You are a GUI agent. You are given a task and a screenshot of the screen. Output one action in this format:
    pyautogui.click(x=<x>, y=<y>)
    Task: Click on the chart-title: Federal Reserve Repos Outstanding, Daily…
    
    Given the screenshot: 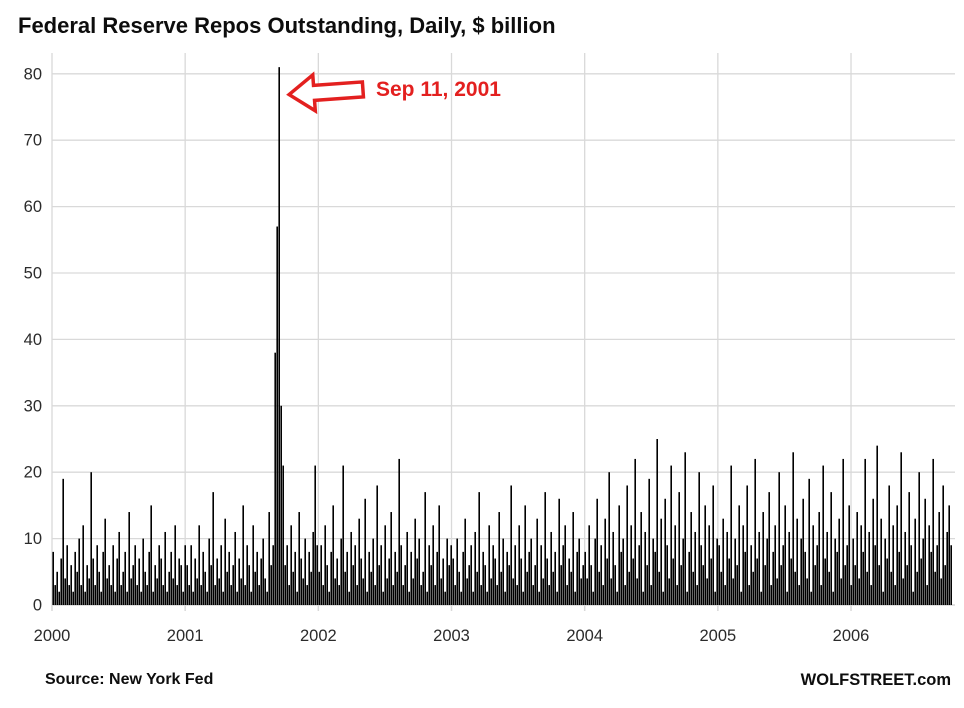 What is the action you would take?
    pyautogui.click(x=287, y=25)
    